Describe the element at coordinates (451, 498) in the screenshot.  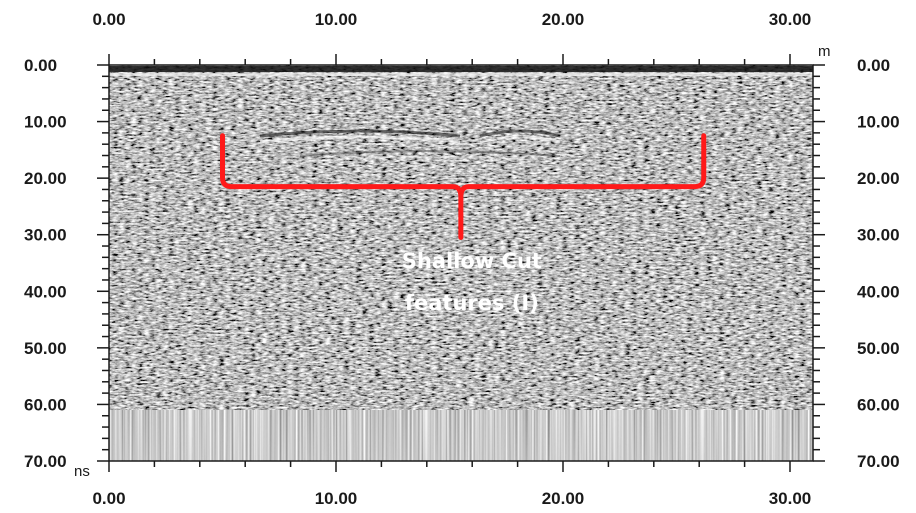
I see `x-axis-bottom-labels: 0.00 10.00 20.00 30.00` at that location.